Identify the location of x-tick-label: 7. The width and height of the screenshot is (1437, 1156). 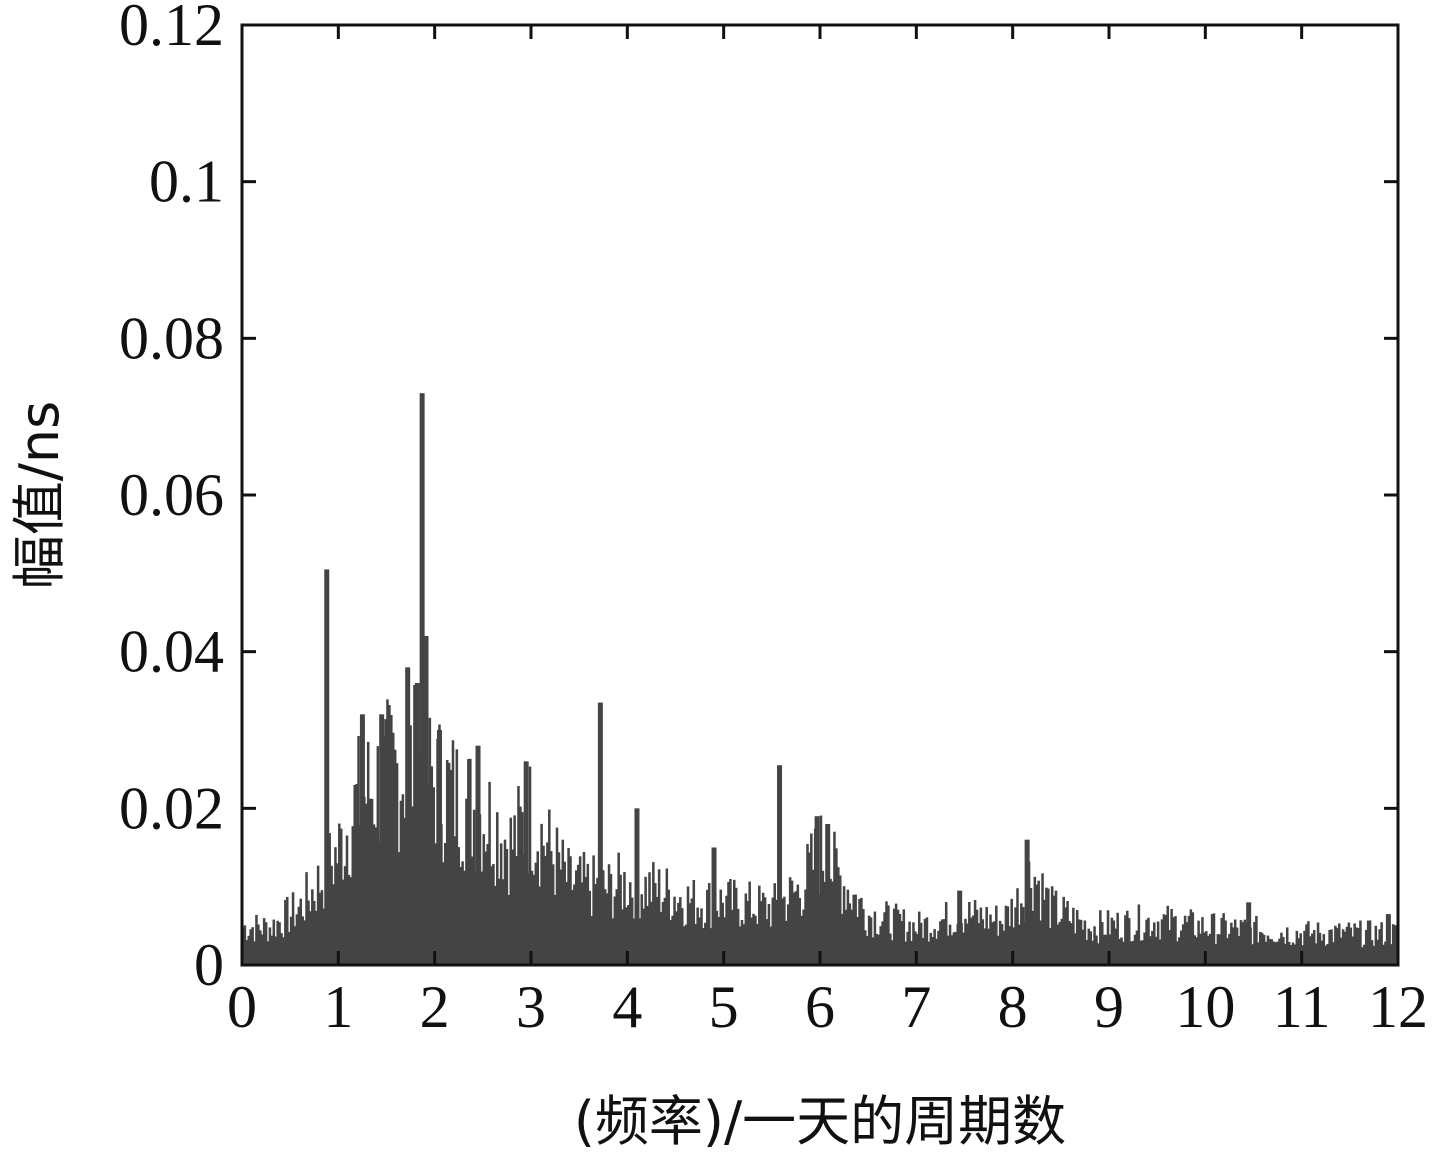
(916, 1007).